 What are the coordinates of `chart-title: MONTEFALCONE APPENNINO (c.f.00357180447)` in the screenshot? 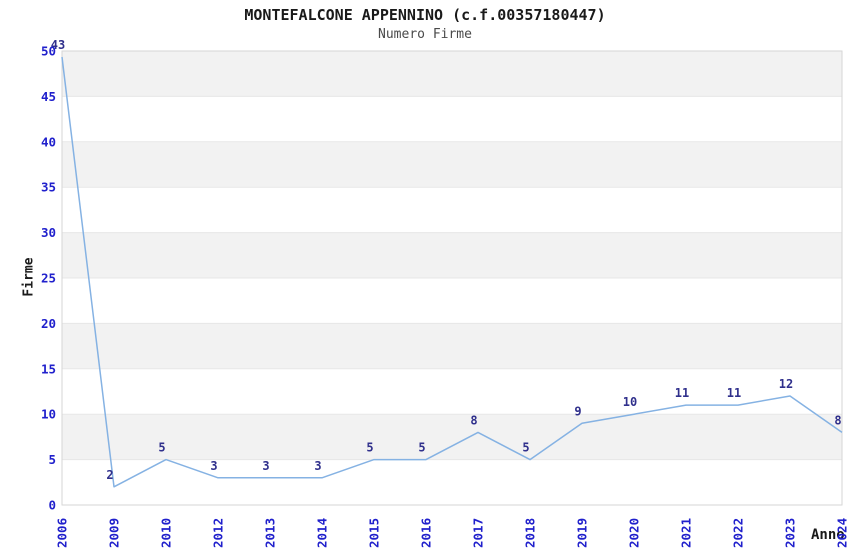 It's located at (425, 15).